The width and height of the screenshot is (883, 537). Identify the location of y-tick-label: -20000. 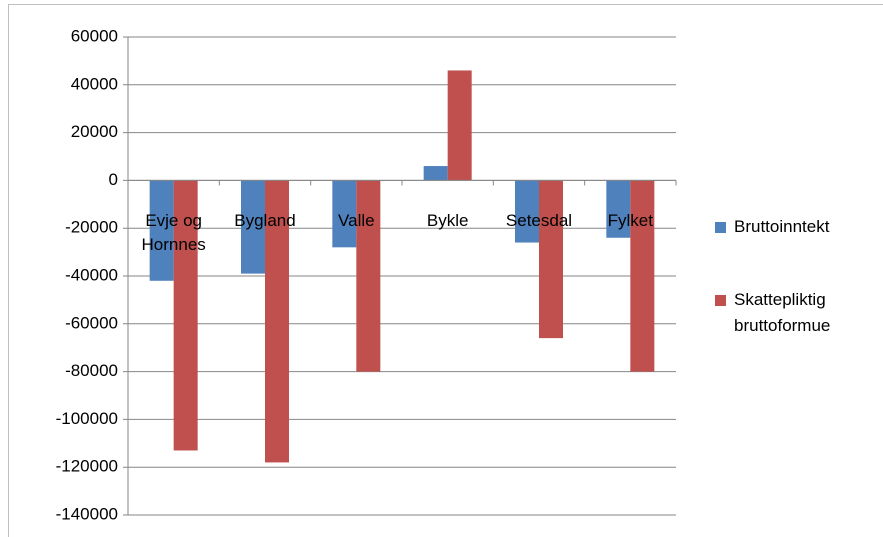
(91, 227).